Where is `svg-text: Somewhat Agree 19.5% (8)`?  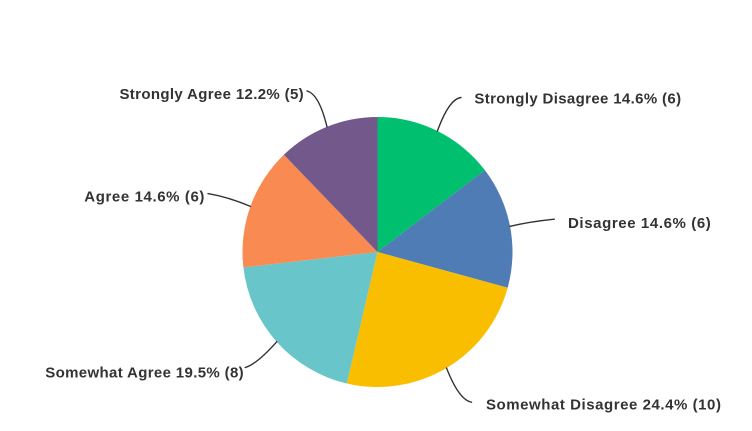 svg-text: Somewhat Agree 19.5% (8) is located at coordinates (144, 372).